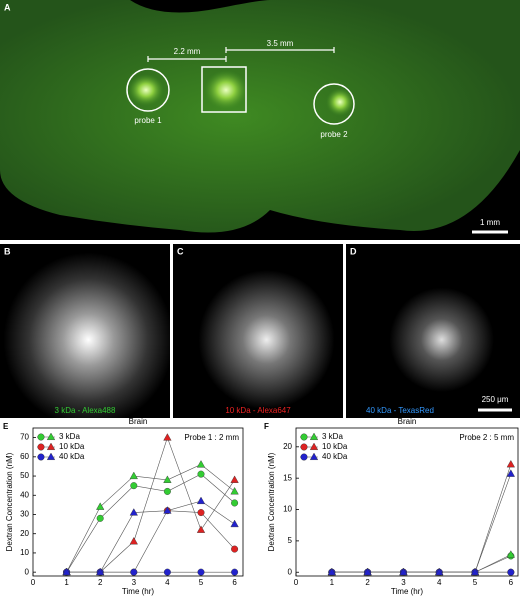 Image resolution: width=520 pixels, height=598 pixels. Describe the element at coordinates (24, 475) in the screenshot. I see `y-tick-label: 50` at that location.